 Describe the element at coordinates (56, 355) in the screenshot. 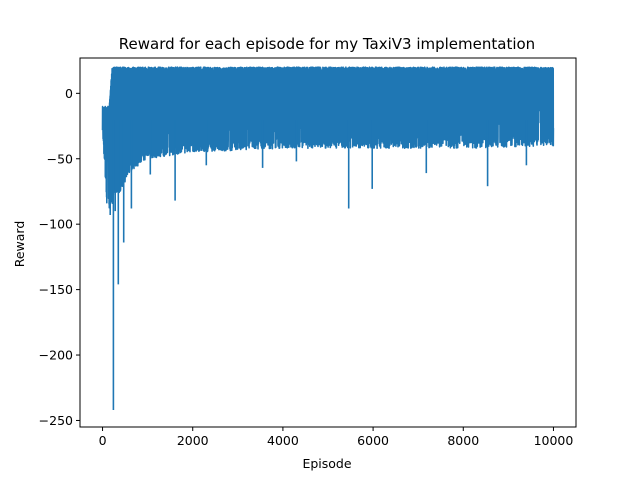

I see `y-tick-label: −200` at that location.